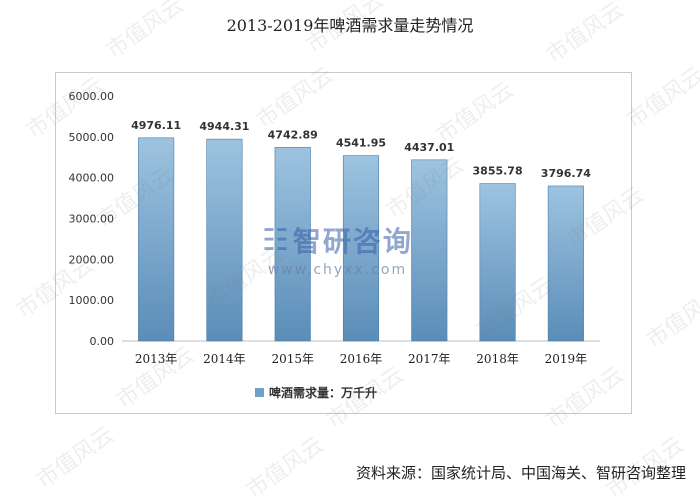 This screenshot has height=504, width=700. I want to click on legend-label: 啤酒需求量：万千升, so click(323, 392).